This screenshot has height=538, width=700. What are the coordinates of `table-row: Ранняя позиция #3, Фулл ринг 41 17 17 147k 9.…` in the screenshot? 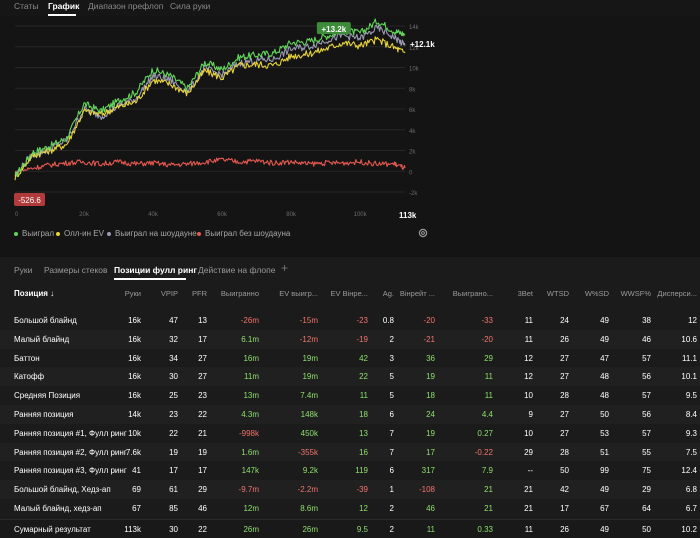 It's located at (350, 470).